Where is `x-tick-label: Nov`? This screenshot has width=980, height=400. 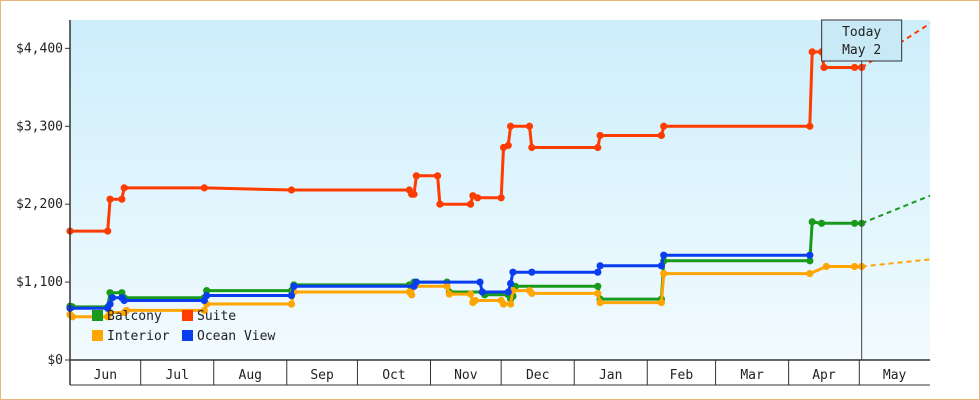
x-tick-label: Nov is located at coordinates (466, 375).